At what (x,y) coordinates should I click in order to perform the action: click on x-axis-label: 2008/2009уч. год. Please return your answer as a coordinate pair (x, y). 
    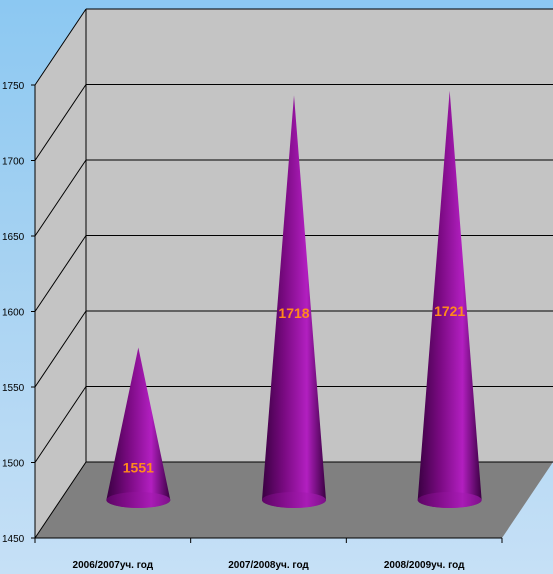
    Looking at the image, I should click on (424, 565).